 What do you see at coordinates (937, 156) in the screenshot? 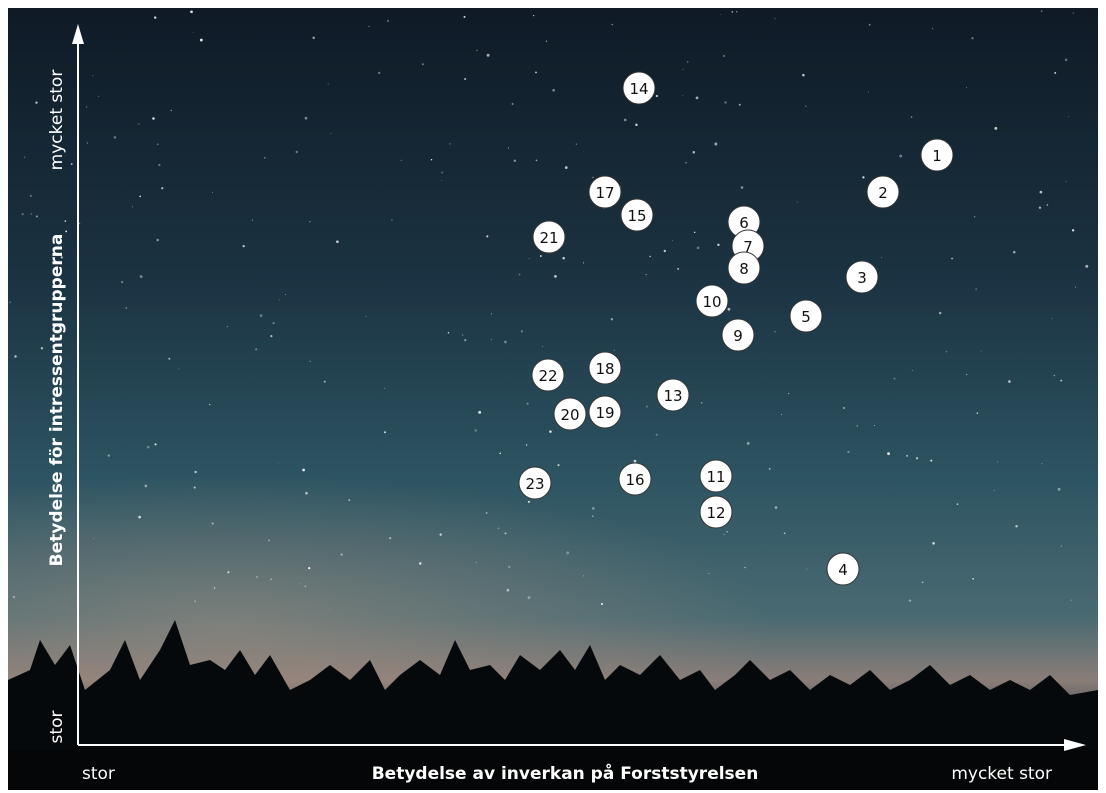
I see `point-label: 1` at bounding box center [937, 156].